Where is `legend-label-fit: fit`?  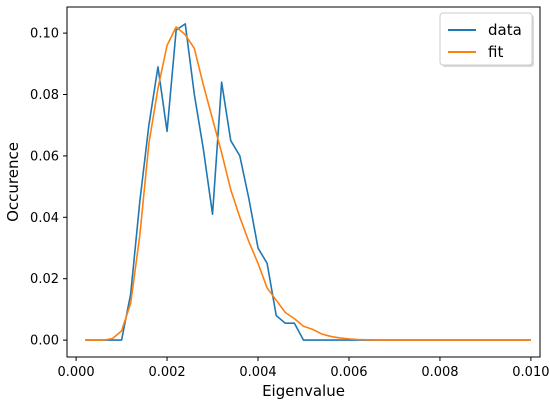
legend-label-fit: fit is located at coordinates (495, 52).